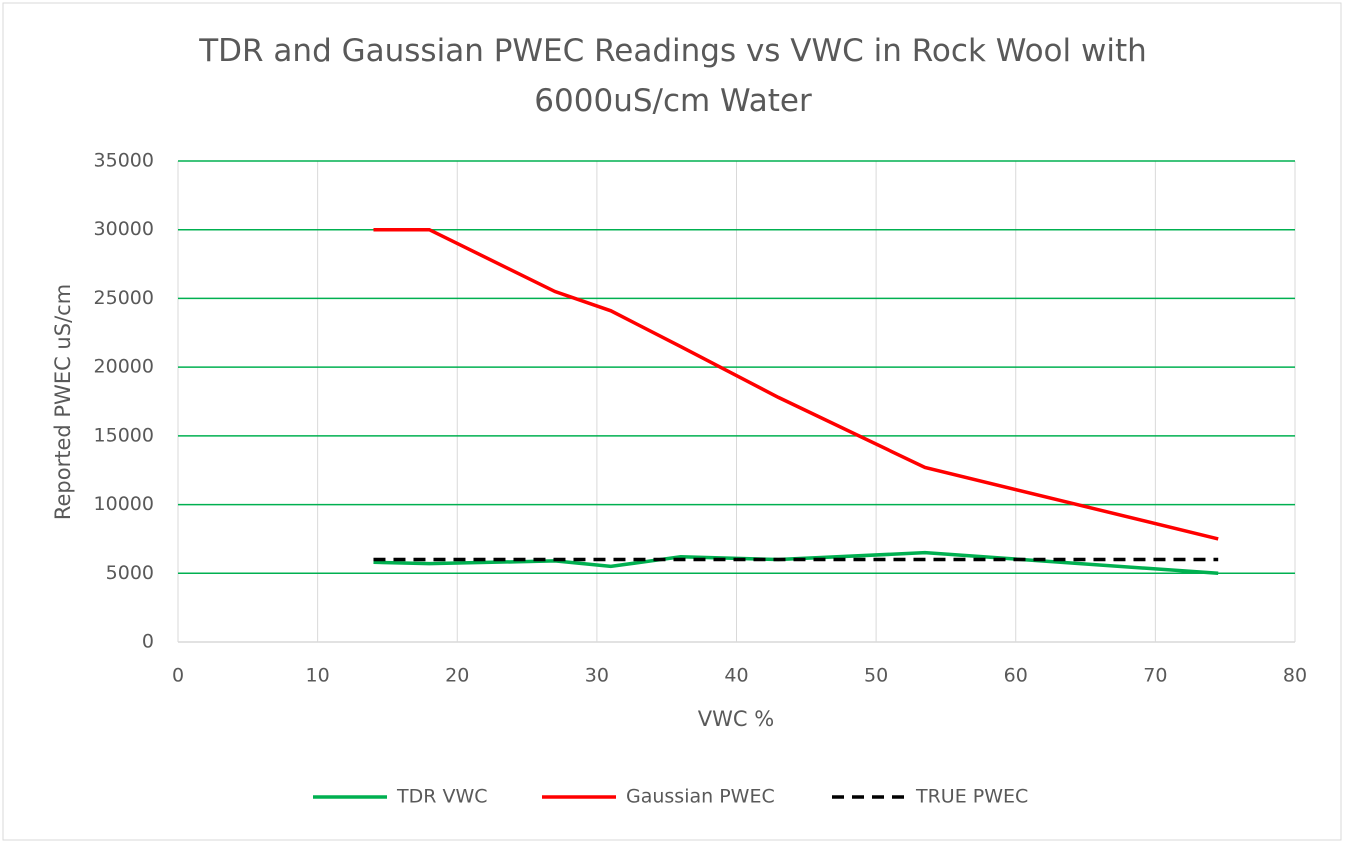  I want to click on x-tick-label: 50, so click(876, 676).